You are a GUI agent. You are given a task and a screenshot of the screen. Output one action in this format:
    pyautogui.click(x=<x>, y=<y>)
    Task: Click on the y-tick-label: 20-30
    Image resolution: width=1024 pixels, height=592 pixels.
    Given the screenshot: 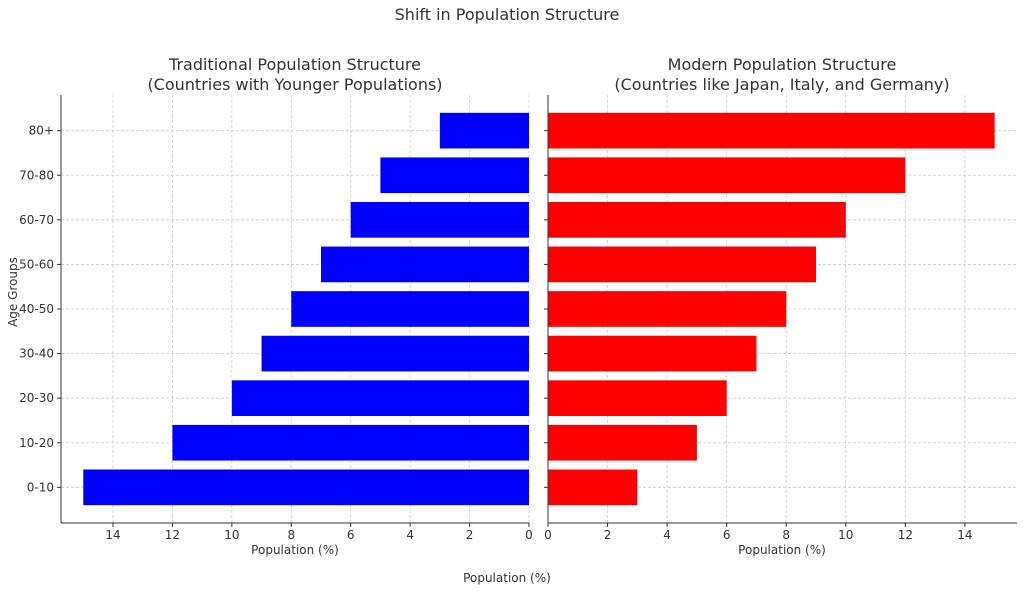 What is the action you would take?
    pyautogui.click(x=36, y=398)
    